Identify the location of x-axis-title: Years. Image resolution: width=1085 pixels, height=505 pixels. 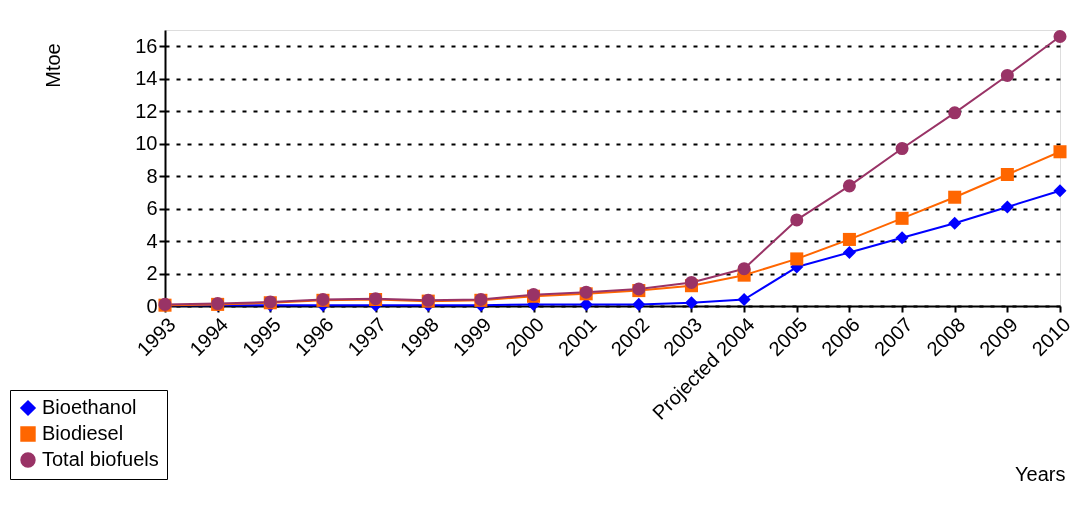
(1040, 473).